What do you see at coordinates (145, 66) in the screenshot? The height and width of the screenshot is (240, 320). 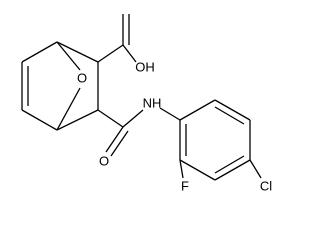 I see `atom-label: OH` at bounding box center [145, 66].